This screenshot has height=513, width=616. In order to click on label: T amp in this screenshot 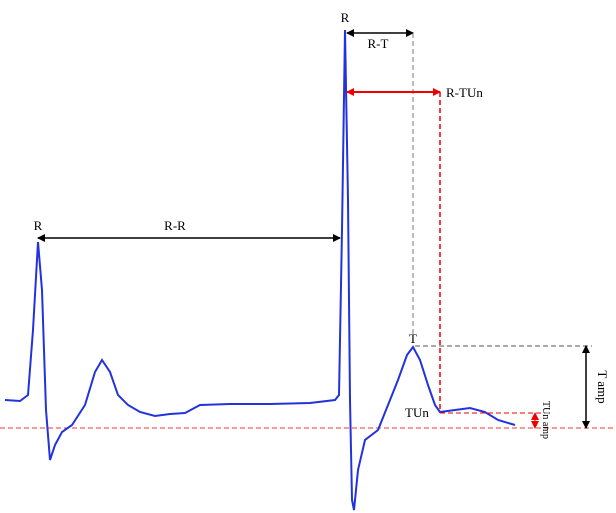, I will do `click(602, 386)`.